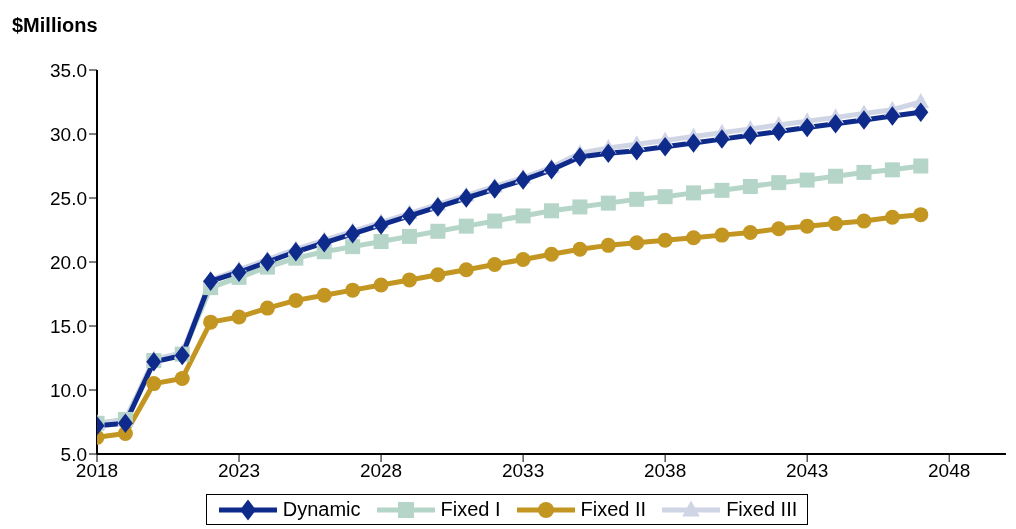 The width and height of the screenshot is (1016, 529). I want to click on x-tick-label: 2043, so click(807, 471).